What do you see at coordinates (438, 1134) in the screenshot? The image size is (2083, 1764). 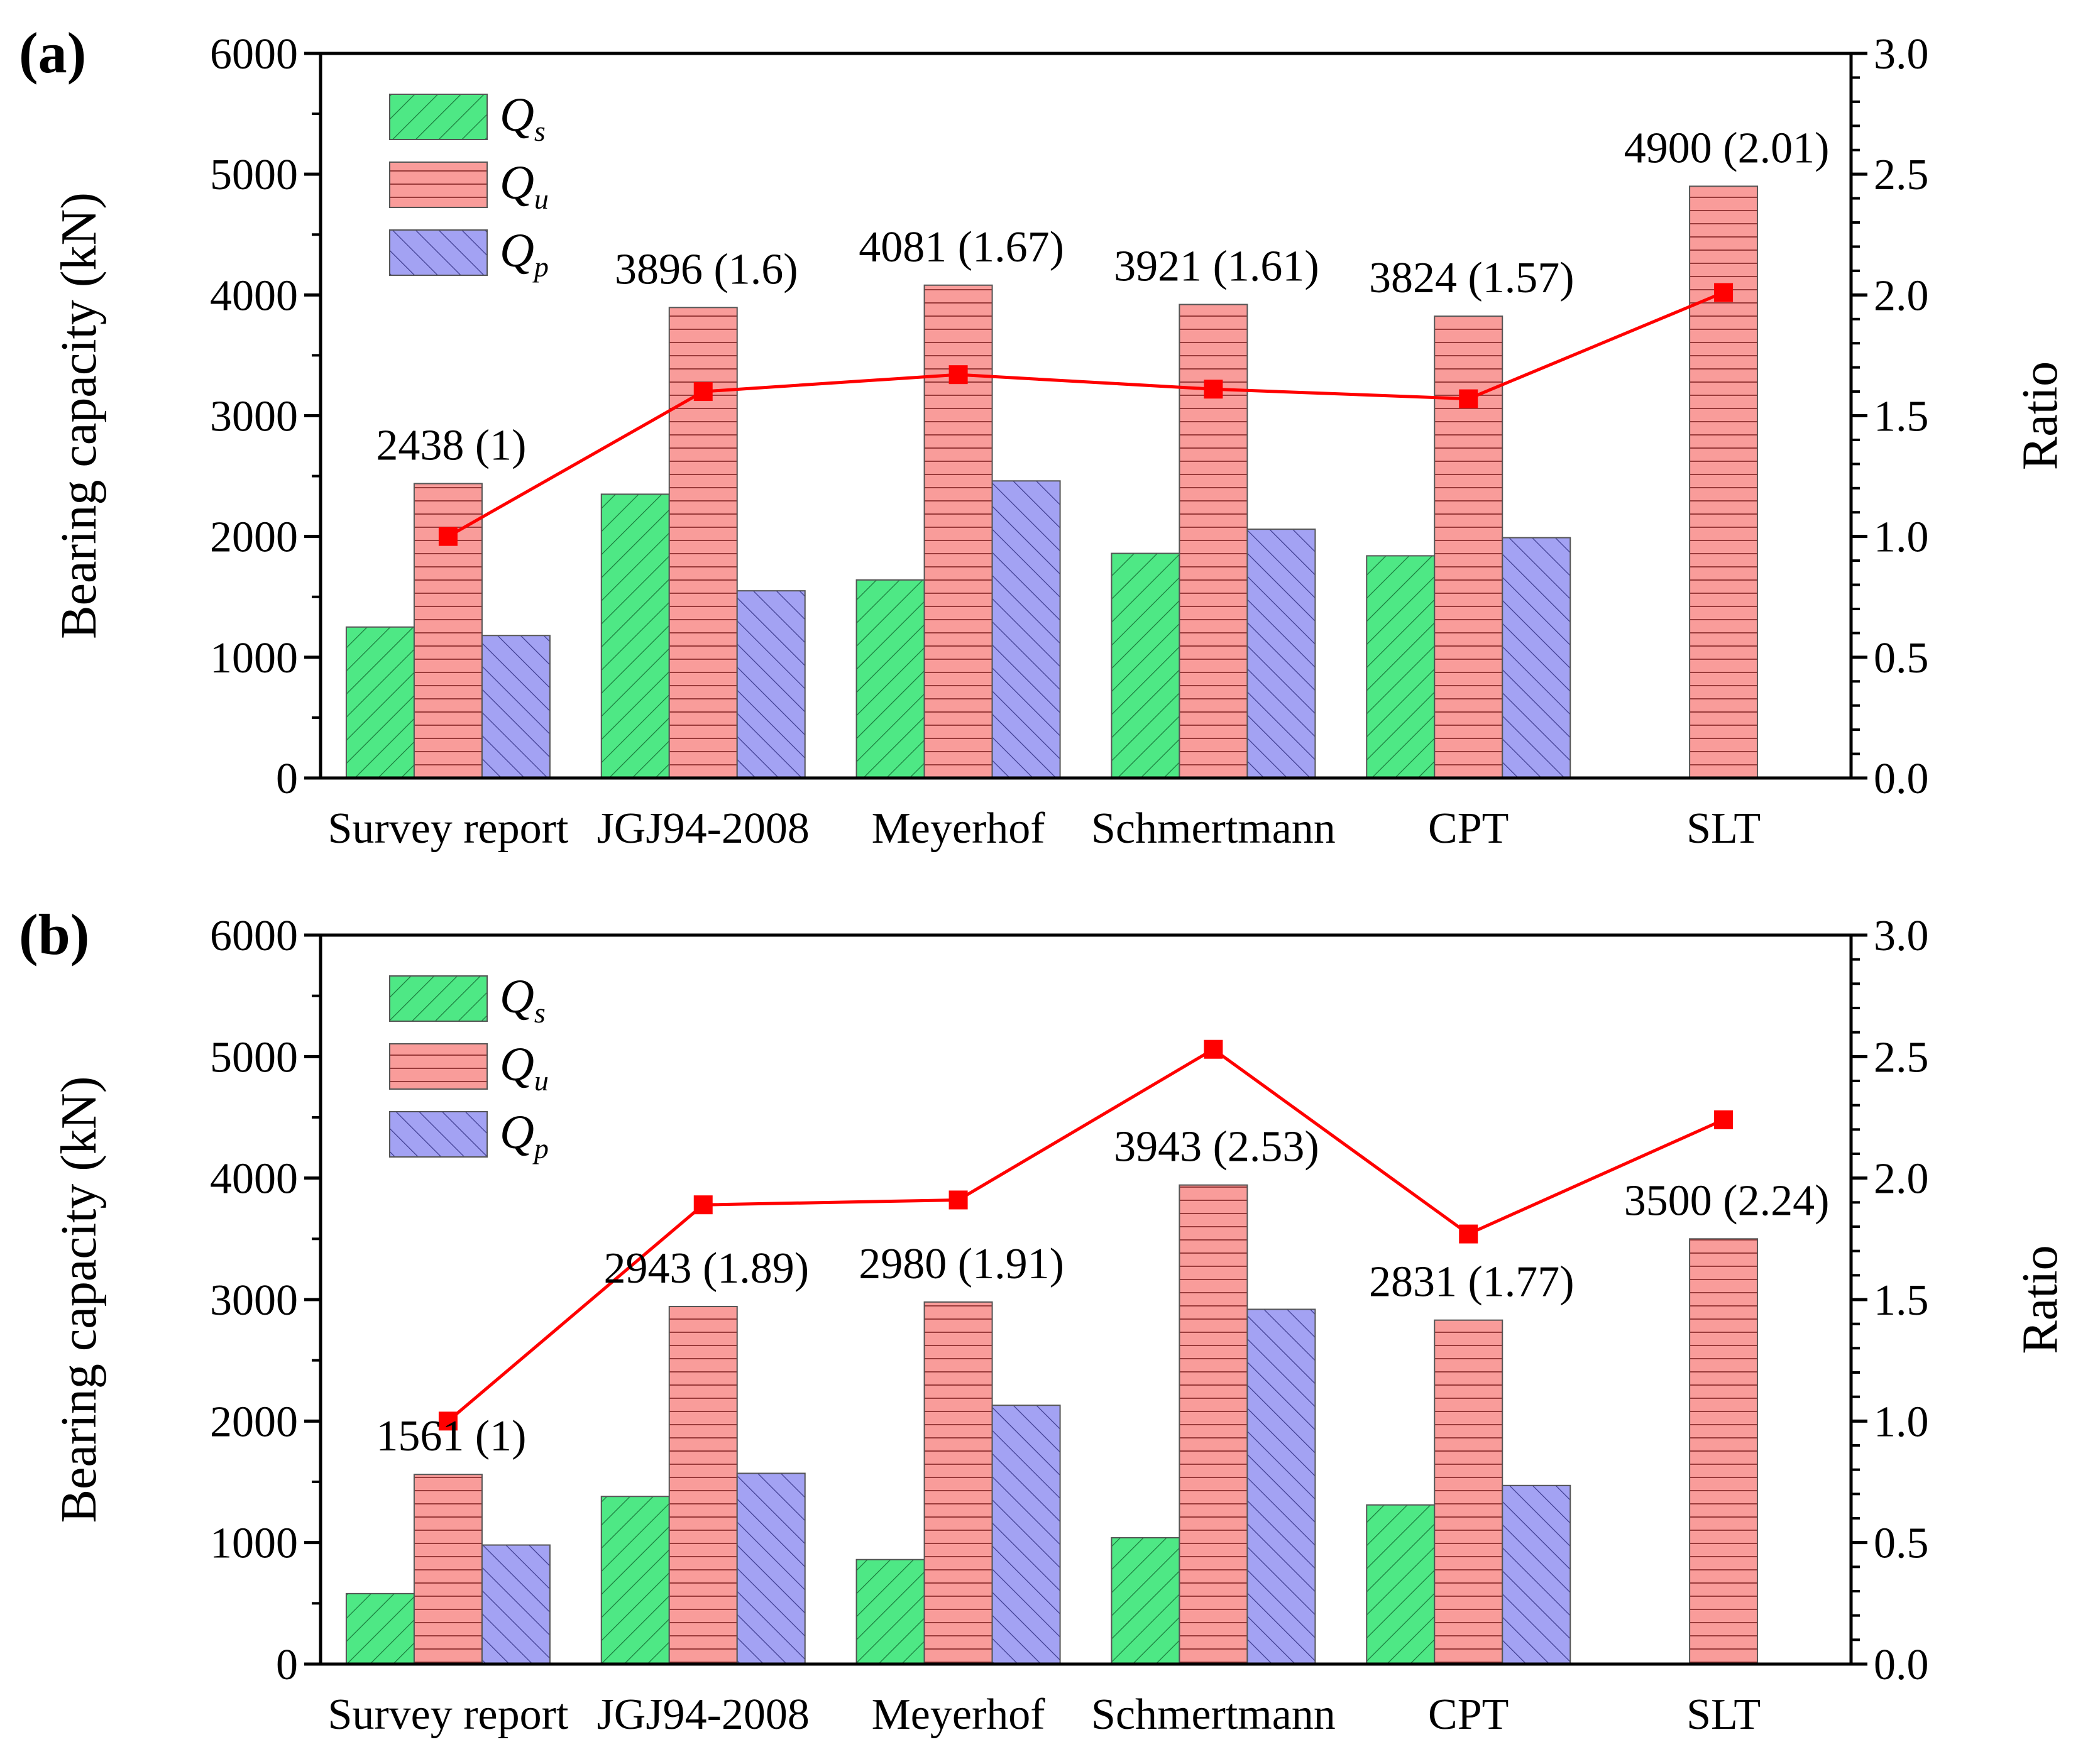 I see `legend-swatch-qp` at bounding box center [438, 1134].